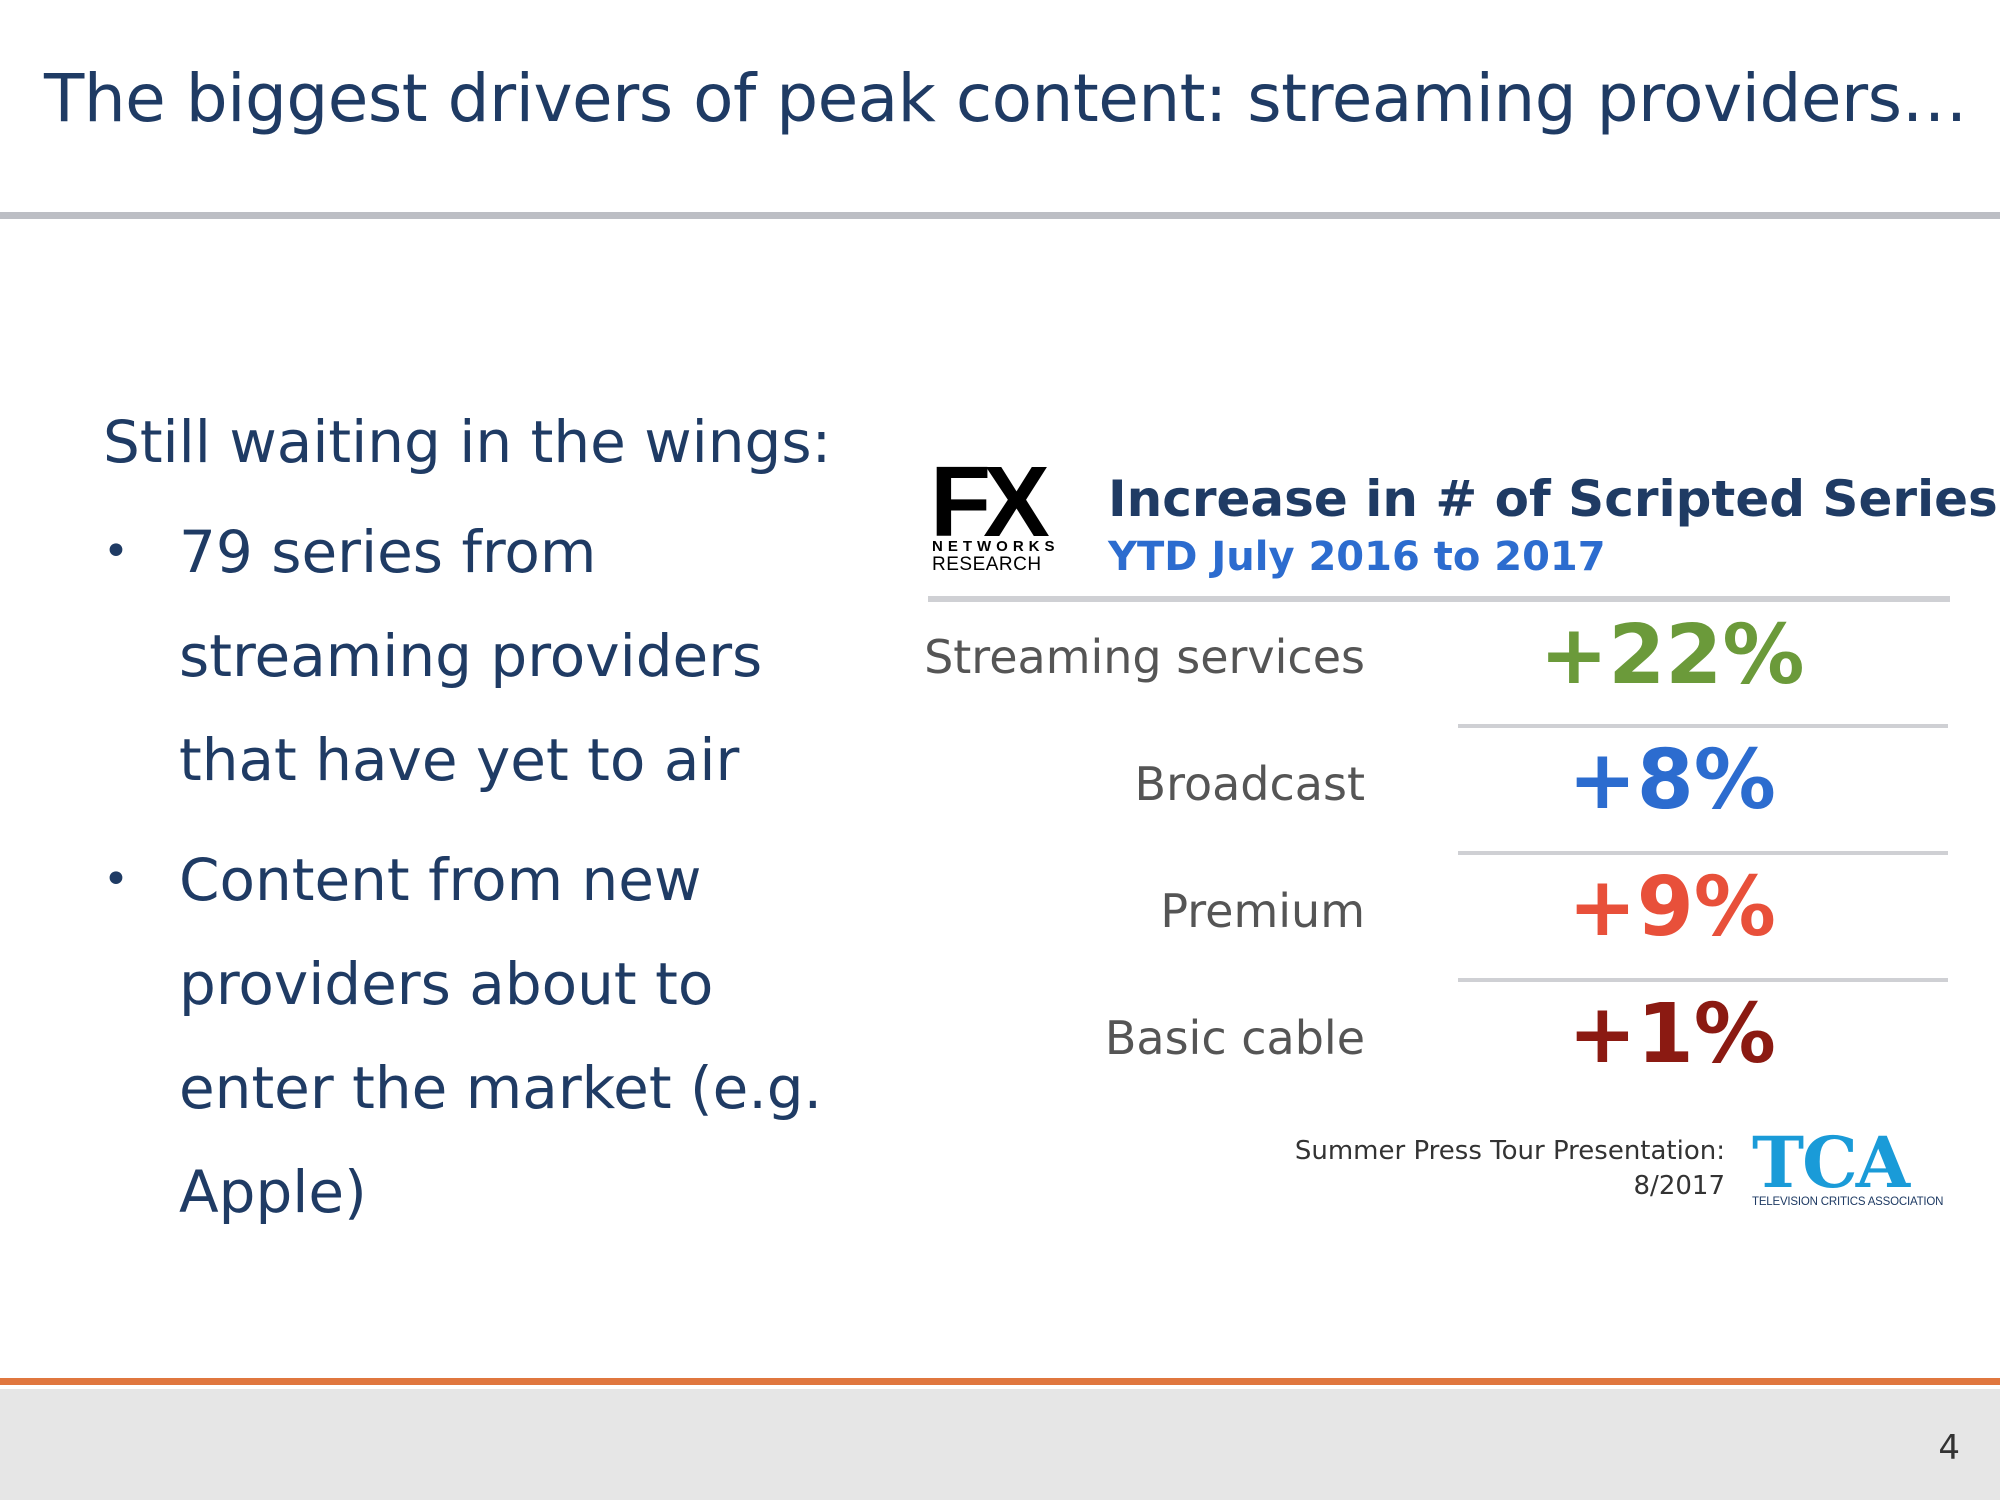 Image resolution: width=2000 pixels, height=1500 pixels. What do you see at coordinates (987, 564) in the screenshot?
I see `fx-logo-research: RESEARCH` at bounding box center [987, 564].